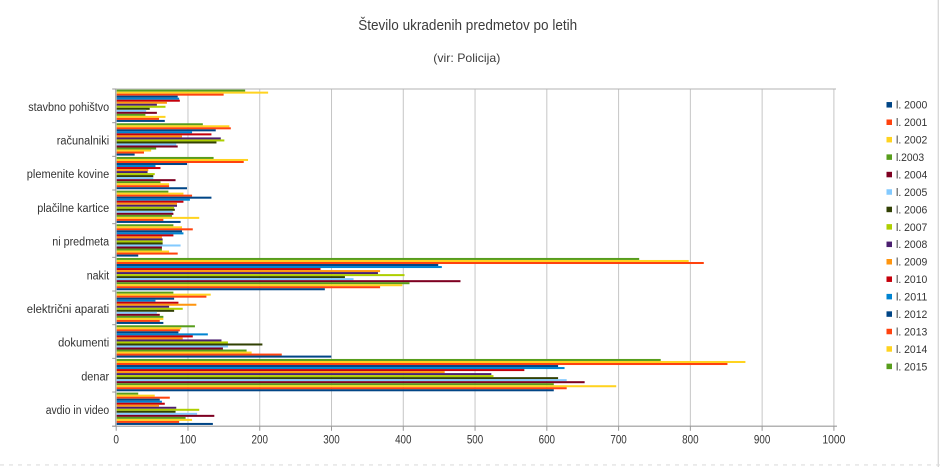  Describe the element at coordinates (911, 175) in the screenshot. I see `svg-text: l. 2004` at that location.